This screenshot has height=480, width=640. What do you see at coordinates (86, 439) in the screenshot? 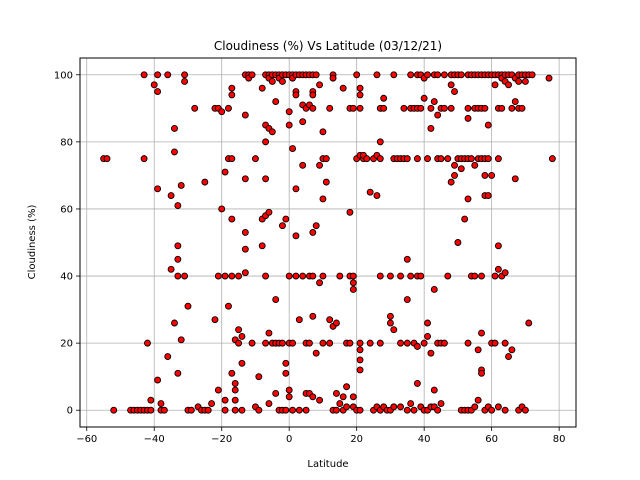
I see `x-tick-label: −60` at bounding box center [86, 439].